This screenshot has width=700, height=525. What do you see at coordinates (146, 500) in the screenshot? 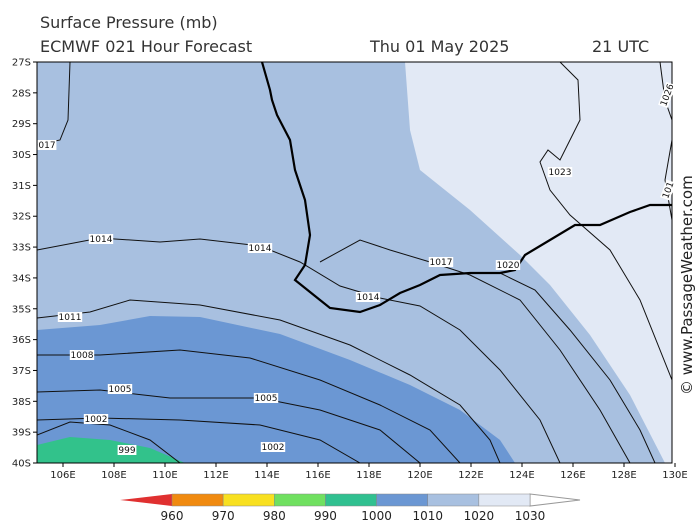
I see `colorbar-low` at bounding box center [146, 500].